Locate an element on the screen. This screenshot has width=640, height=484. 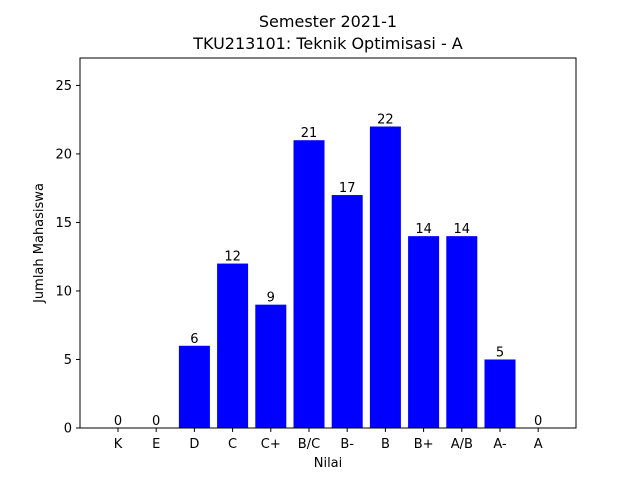
x-tick-label: B- is located at coordinates (347, 444).